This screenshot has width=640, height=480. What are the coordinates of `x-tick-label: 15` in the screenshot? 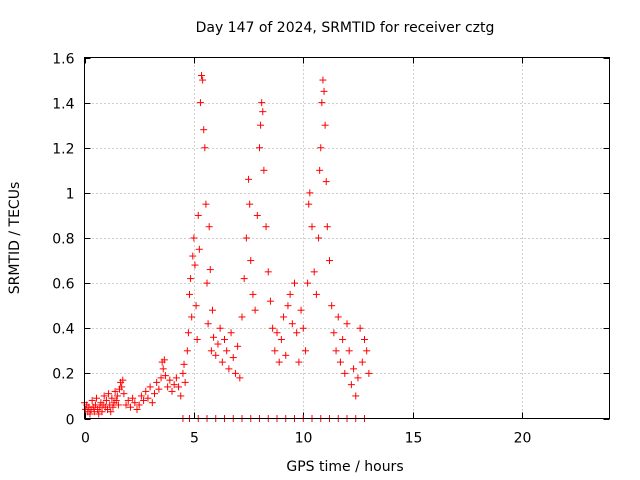 It's located at (414, 439).